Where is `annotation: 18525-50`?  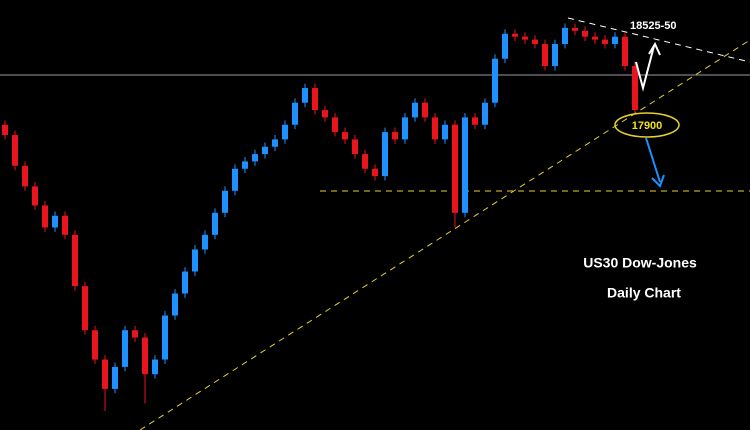 annotation: 18525-50 is located at coordinates (653, 26).